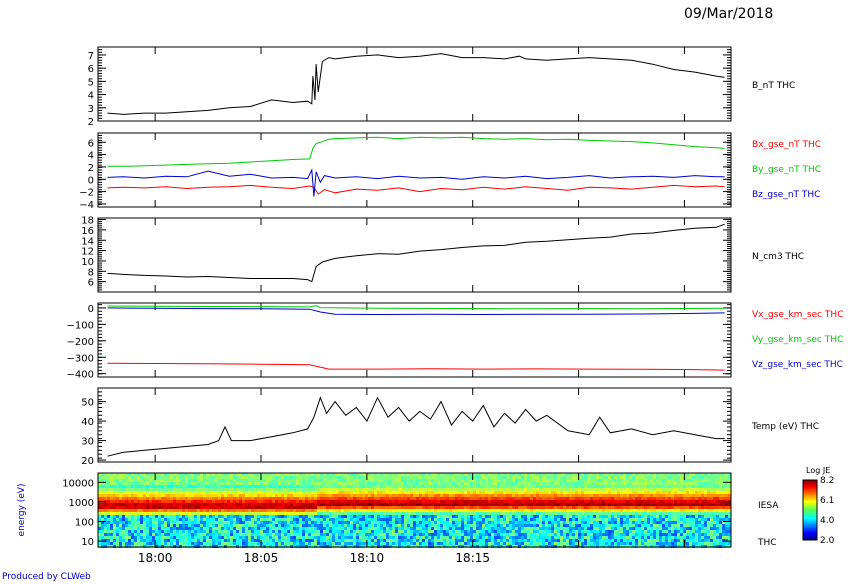 Image resolution: width=864 pixels, height=584 pixels. Describe the element at coordinates (91, 156) in the screenshot. I see `y-tick-label: 4` at that location.